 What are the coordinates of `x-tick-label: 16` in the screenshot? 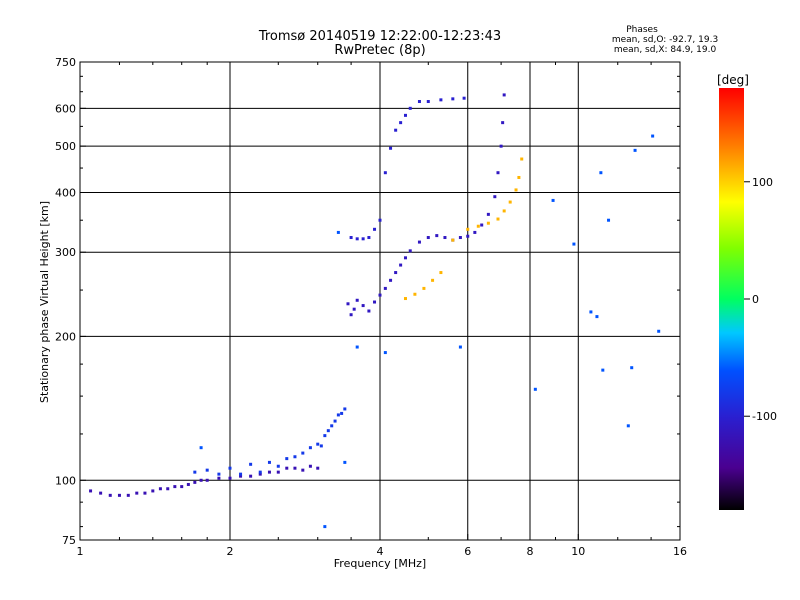 It's located at (680, 551).